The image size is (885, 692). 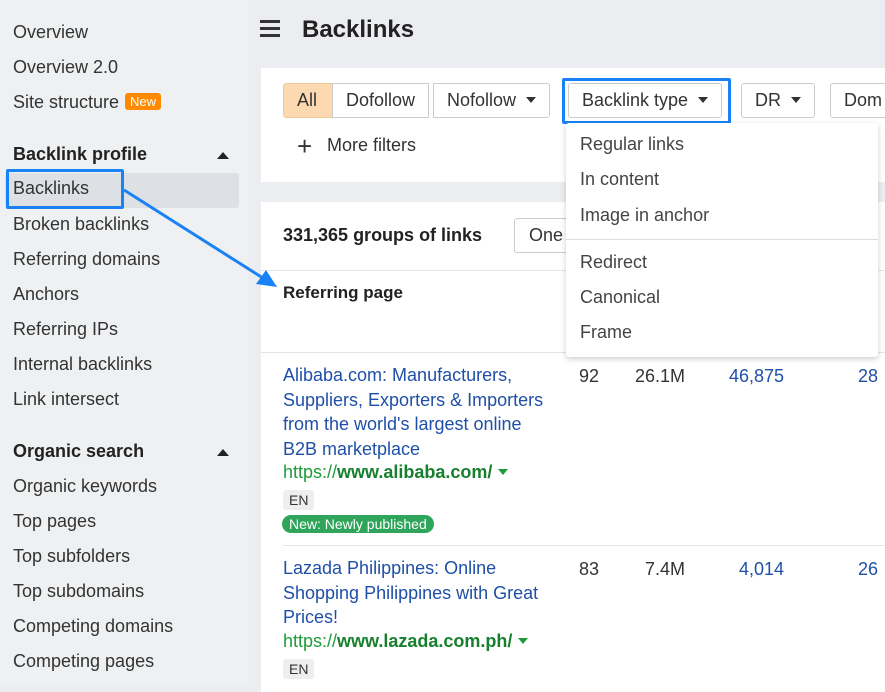 What do you see at coordinates (768, 100) in the screenshot?
I see `label: DR` at bounding box center [768, 100].